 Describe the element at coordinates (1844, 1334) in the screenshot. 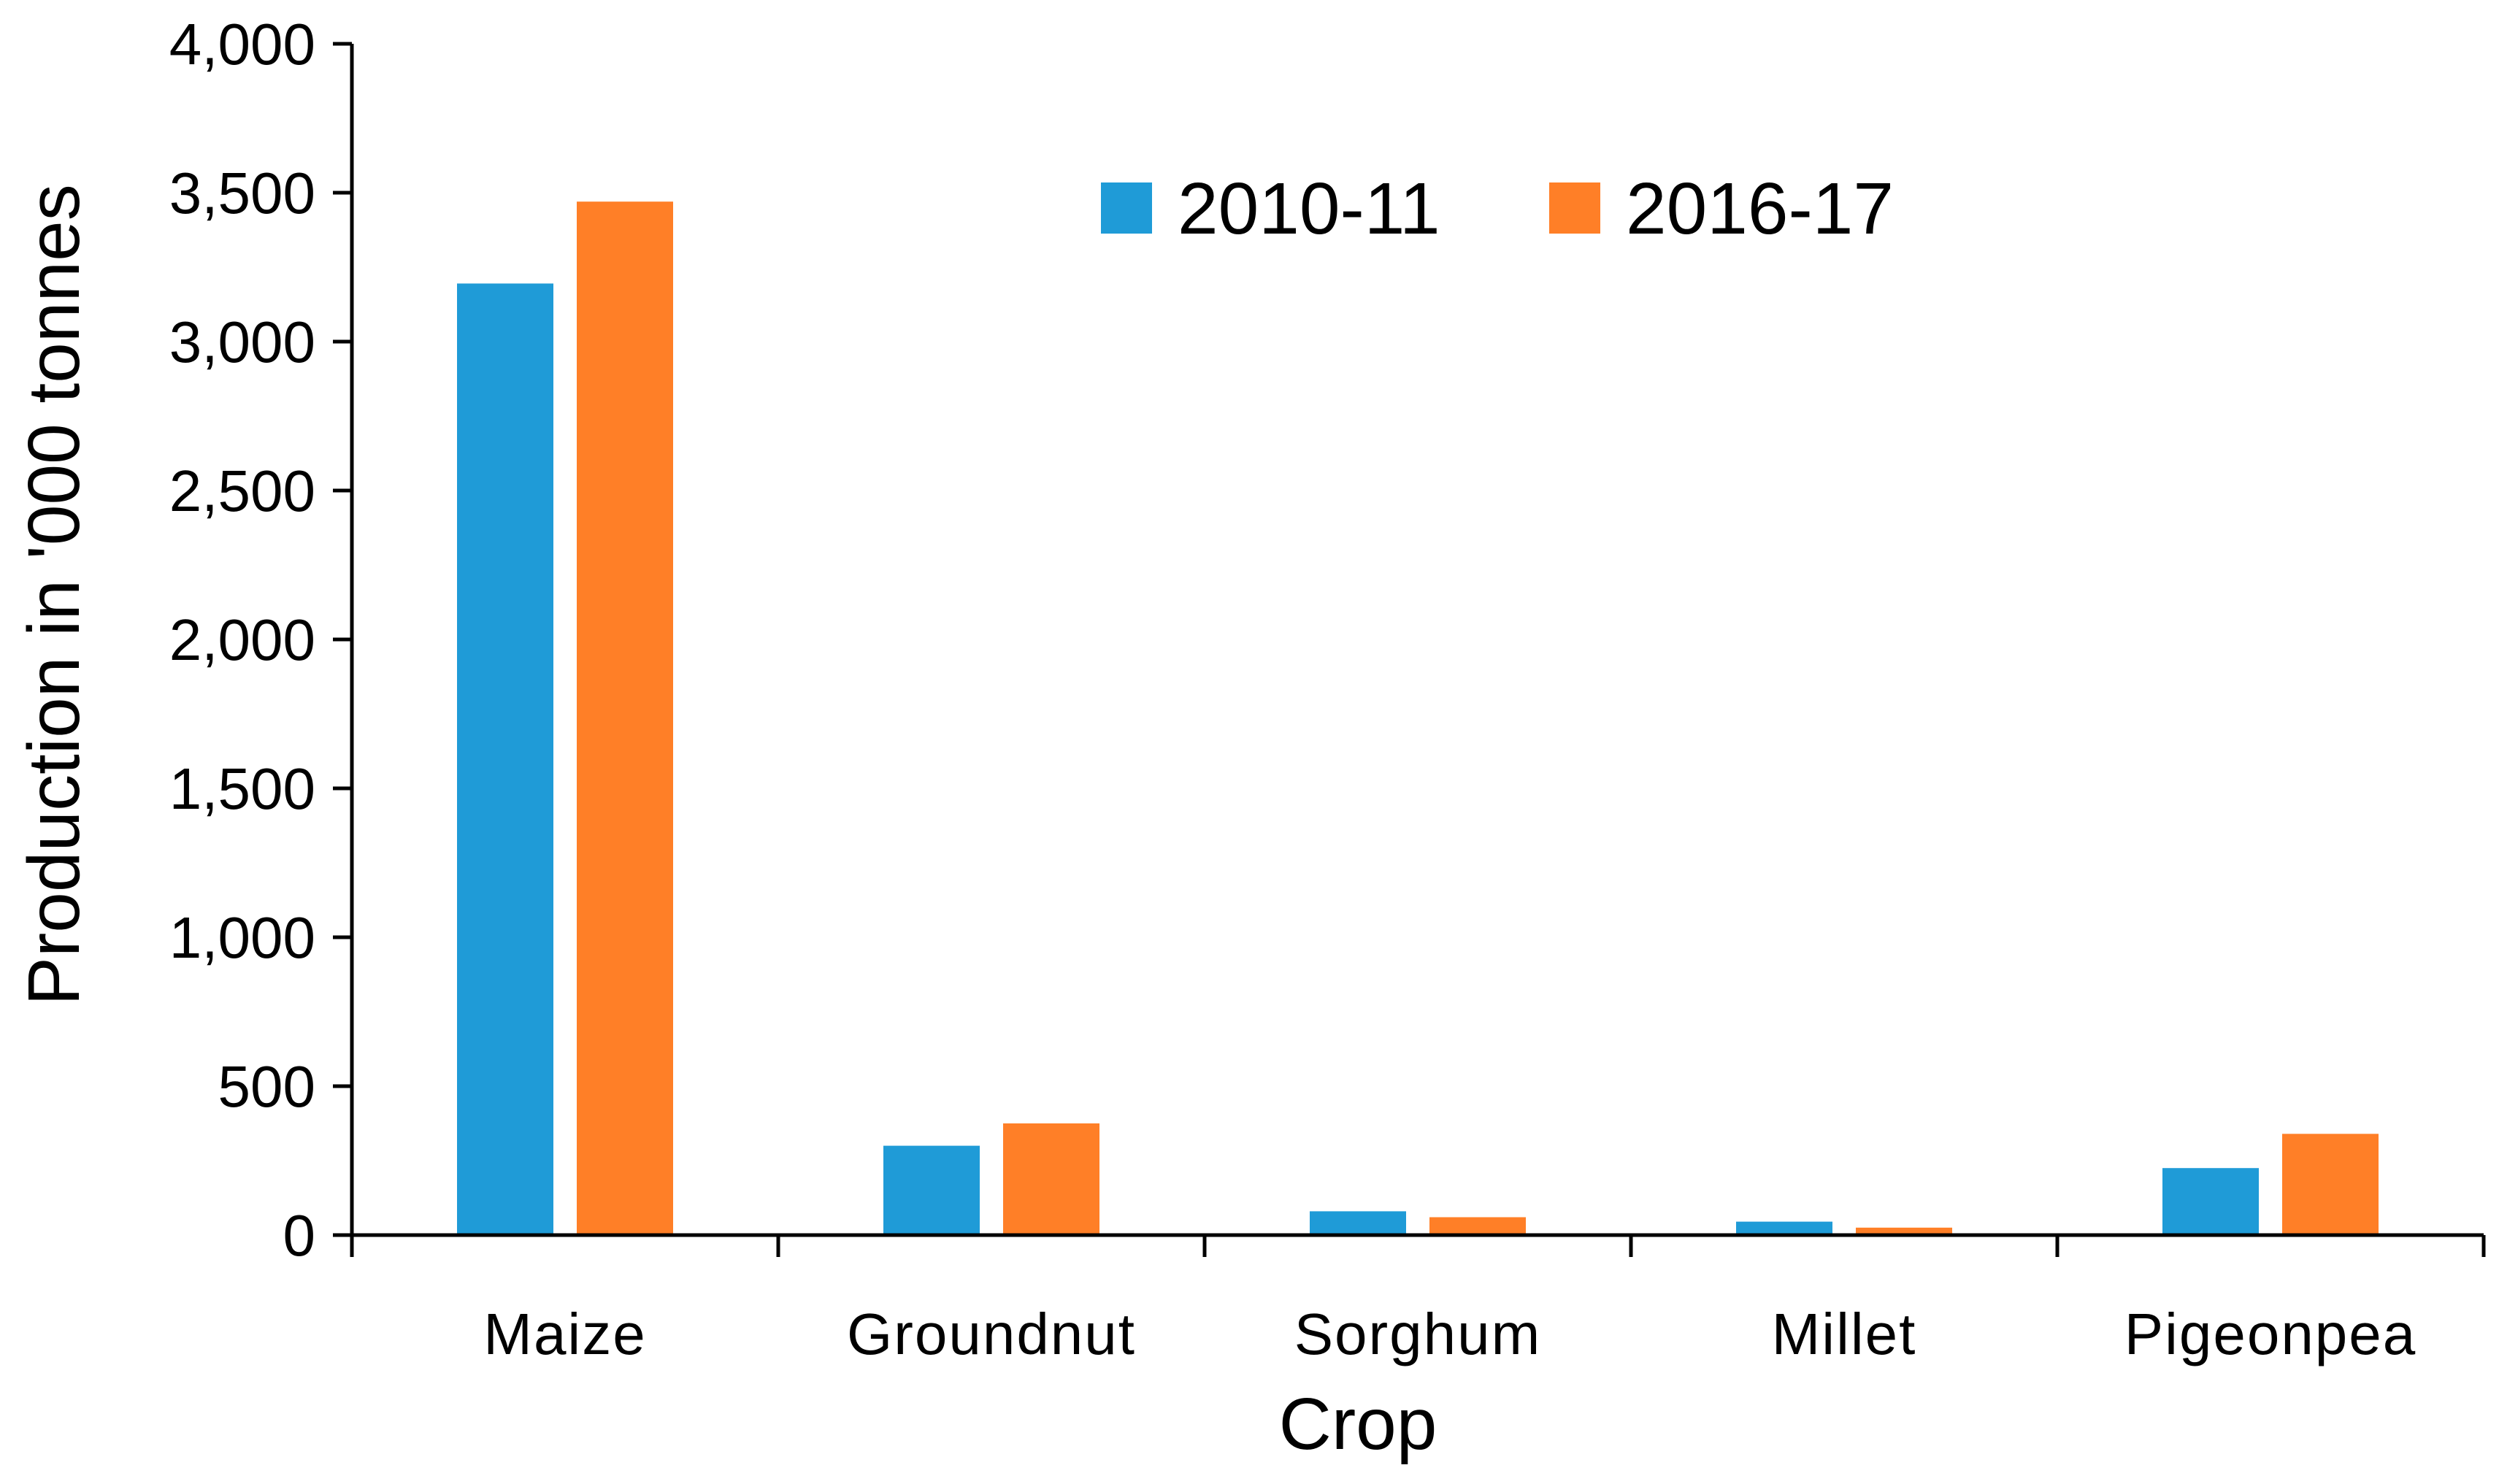

I see `x-tick-label-millet: Millet` at that location.